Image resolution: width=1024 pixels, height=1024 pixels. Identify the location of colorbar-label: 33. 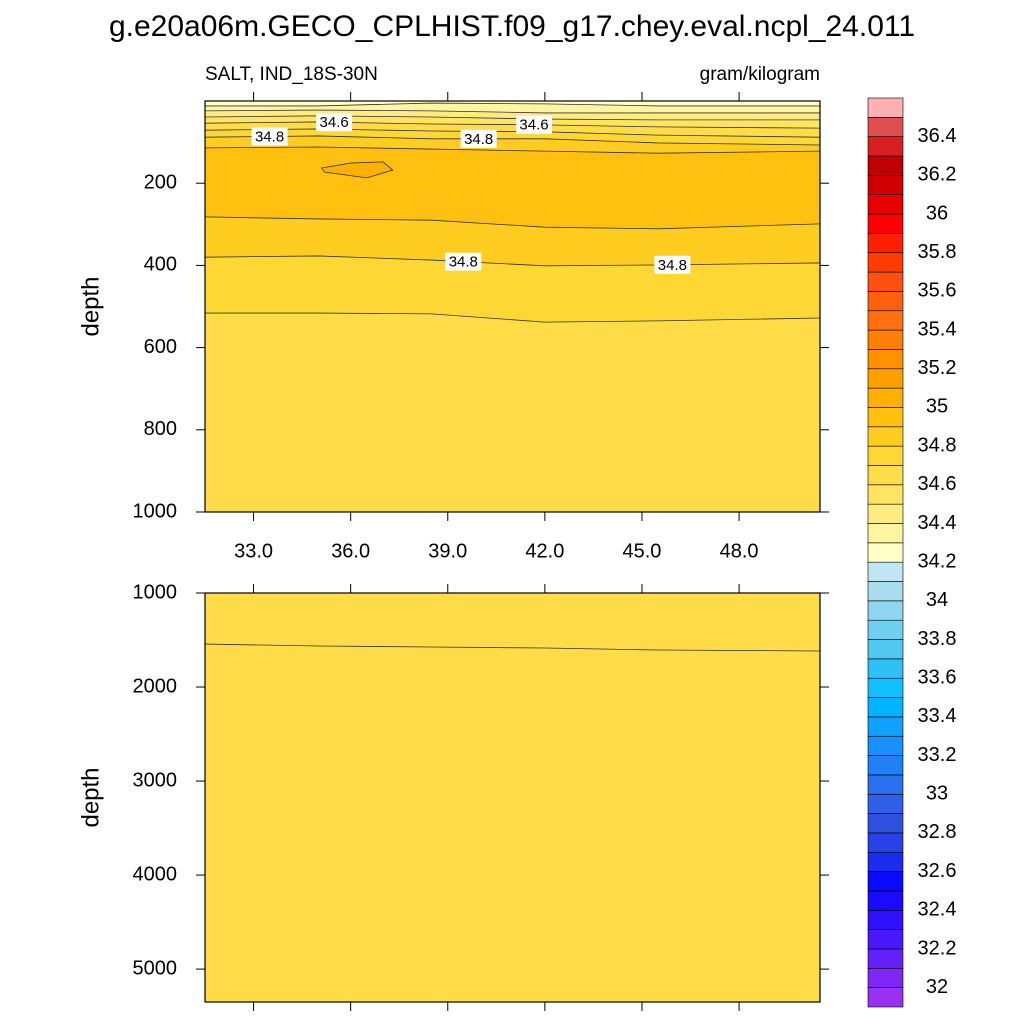
(937, 794).